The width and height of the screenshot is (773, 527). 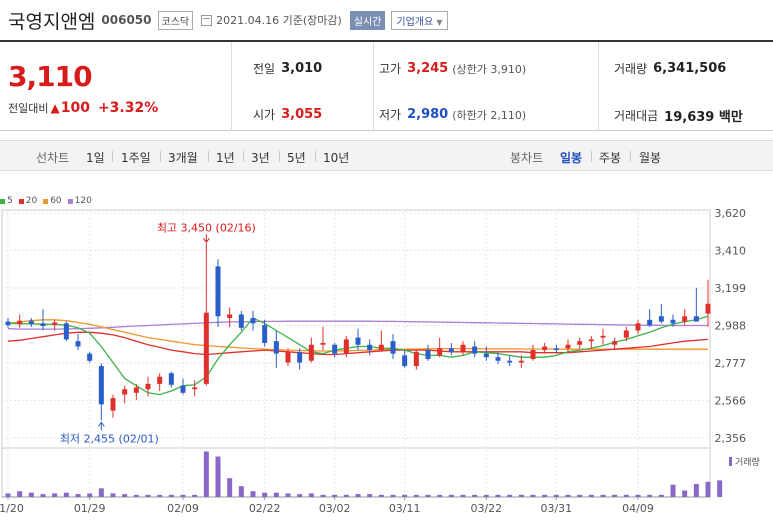 I want to click on x-tick-label: 03/22, so click(x=486, y=508).